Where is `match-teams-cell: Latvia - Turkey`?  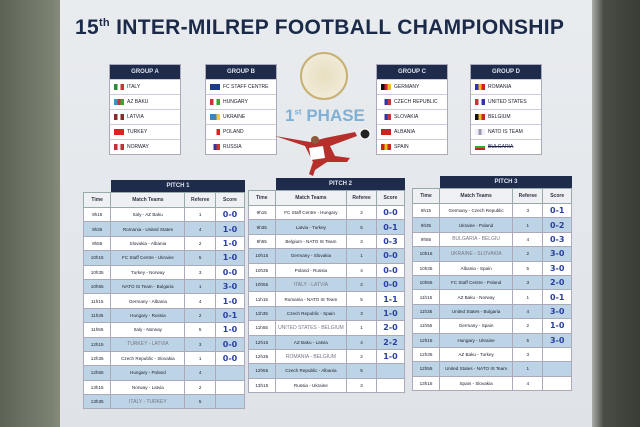
match-teams-cell: Latvia - Turkey is located at coordinates (311, 227).